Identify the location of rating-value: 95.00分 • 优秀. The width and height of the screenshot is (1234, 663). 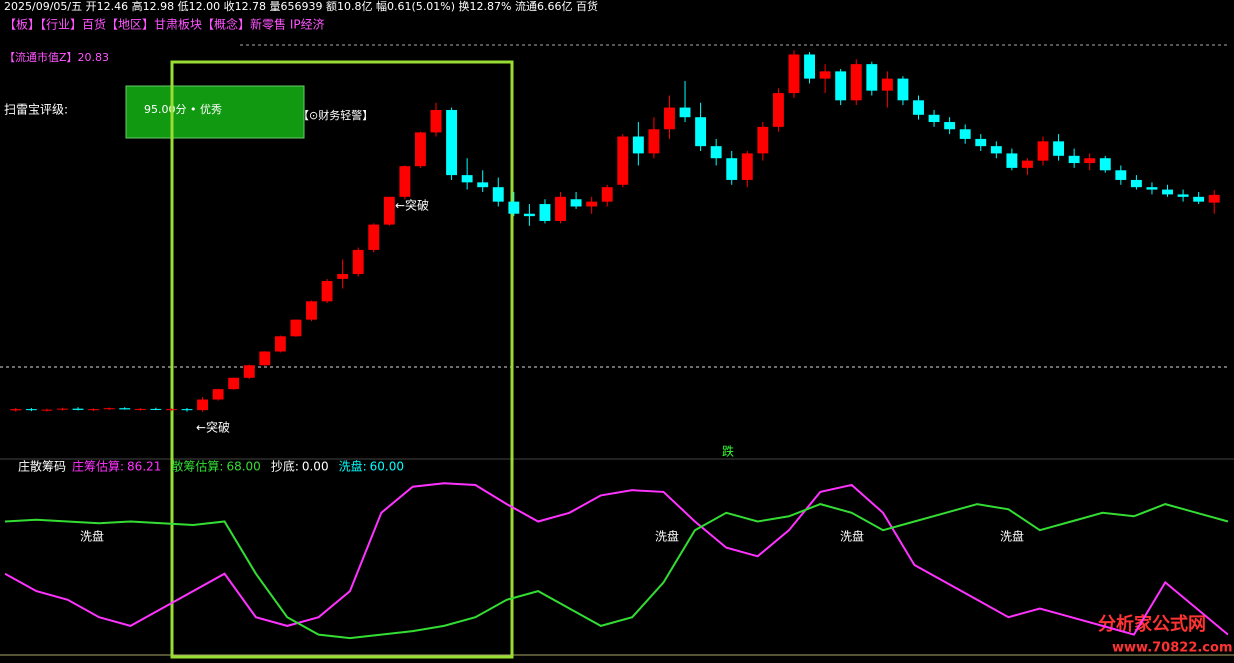
(183, 109).